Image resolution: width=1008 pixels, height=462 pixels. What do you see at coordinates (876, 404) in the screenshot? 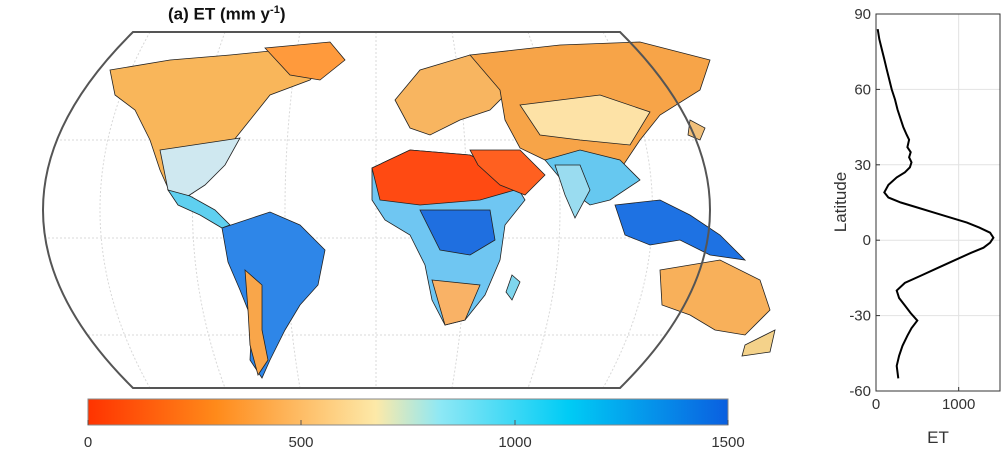
I see `profile-xtick-label: 0` at bounding box center [876, 404].